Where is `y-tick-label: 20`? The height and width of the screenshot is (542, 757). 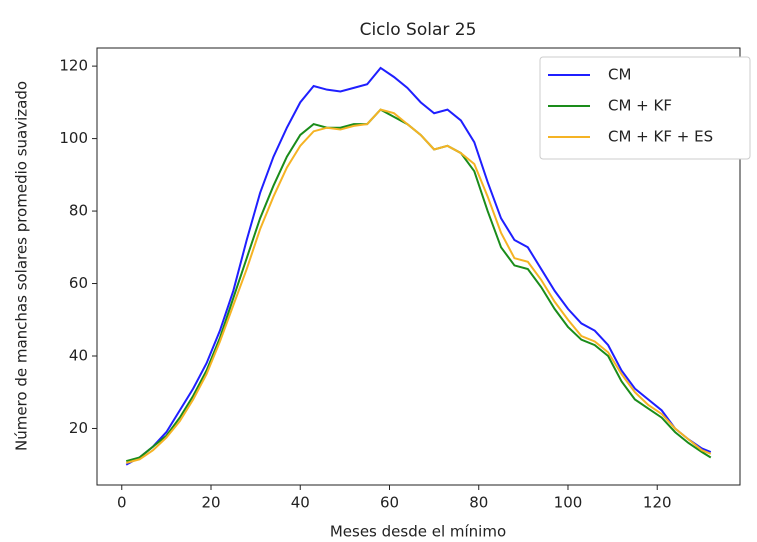
y-tick-label: 20 is located at coordinates (78, 428).